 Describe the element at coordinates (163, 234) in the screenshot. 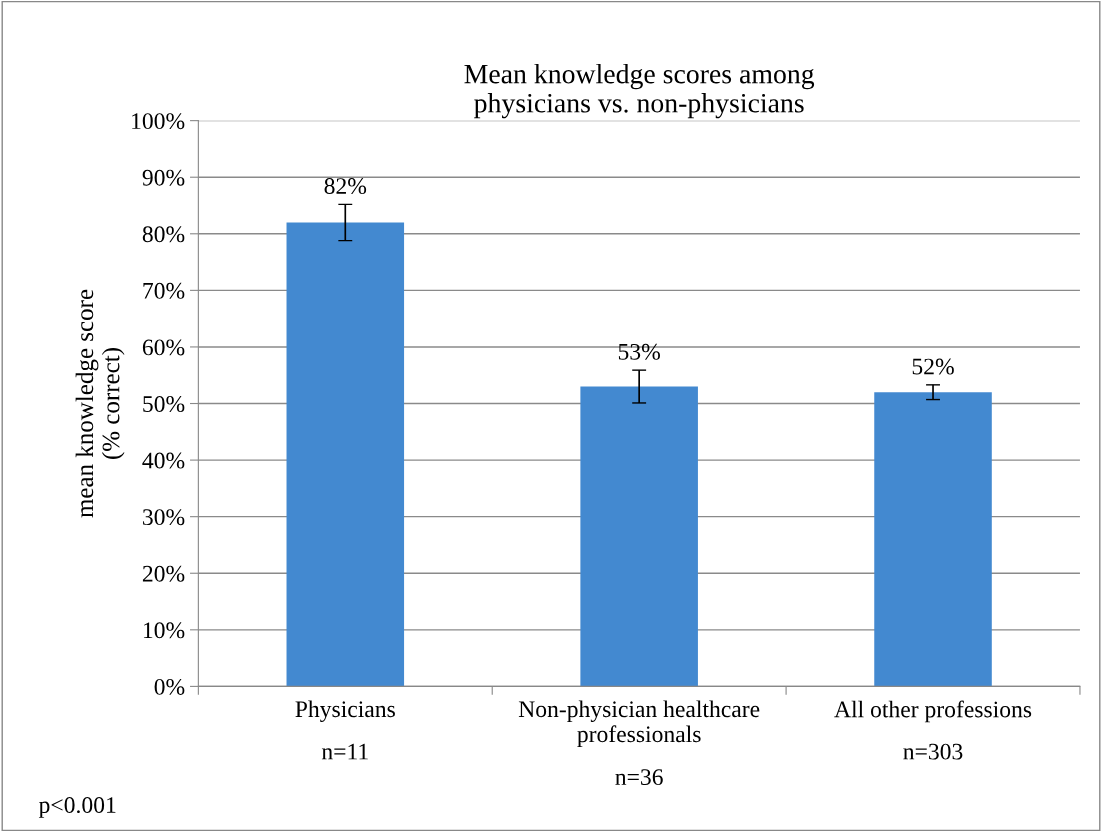

I see `y-tick-label: 80%` at that location.